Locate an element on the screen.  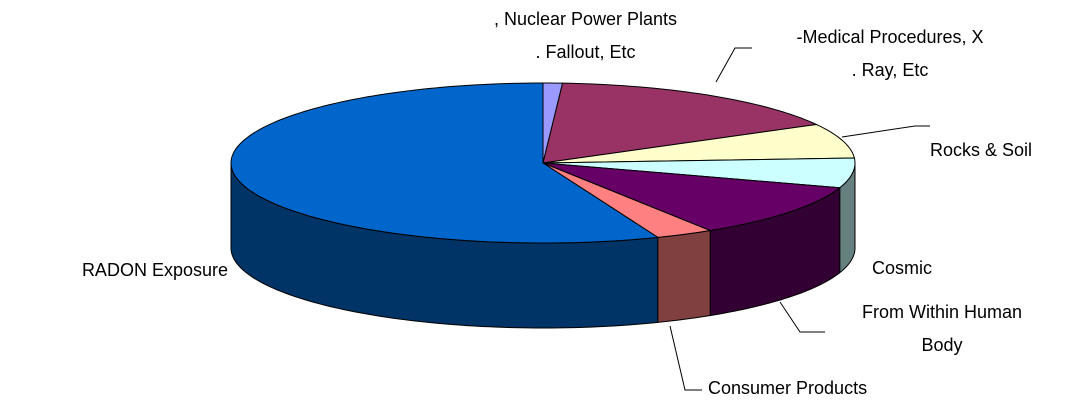
slice-label: Cosmic is located at coordinates (902, 268).